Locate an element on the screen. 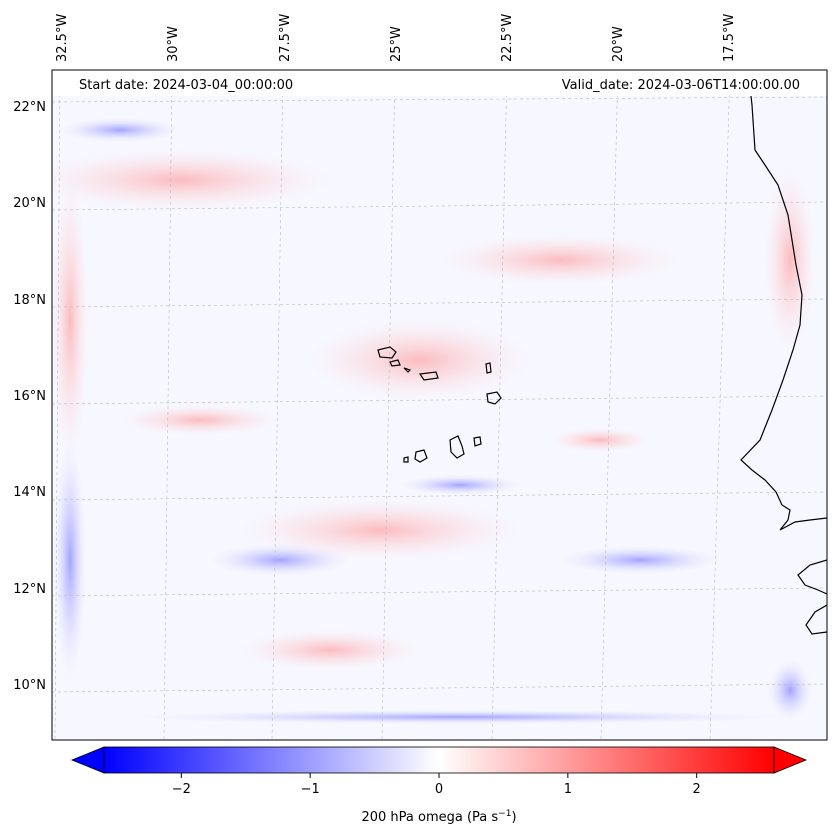 The image size is (837, 839). header-box is located at coordinates (439, 83).